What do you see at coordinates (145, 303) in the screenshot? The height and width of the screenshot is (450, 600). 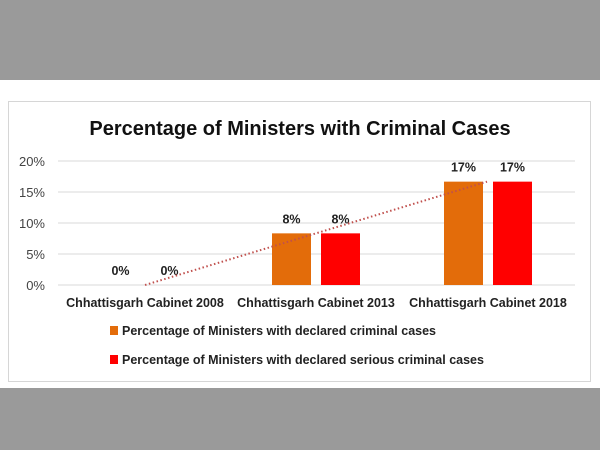 I see `x-category-label: Chhattisgarh Cabinet 2008` at bounding box center [145, 303].